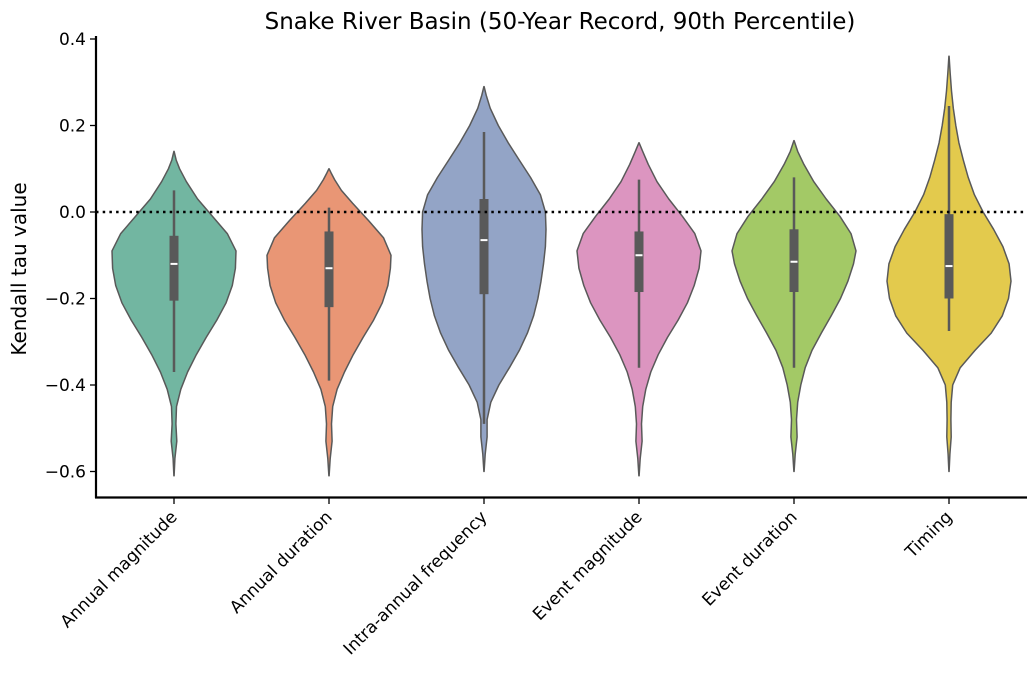 This screenshot has height=689, width=1035. Describe the element at coordinates (416, 583) in the screenshot. I see `x-tick-label: Intra-annual frequency` at that location.